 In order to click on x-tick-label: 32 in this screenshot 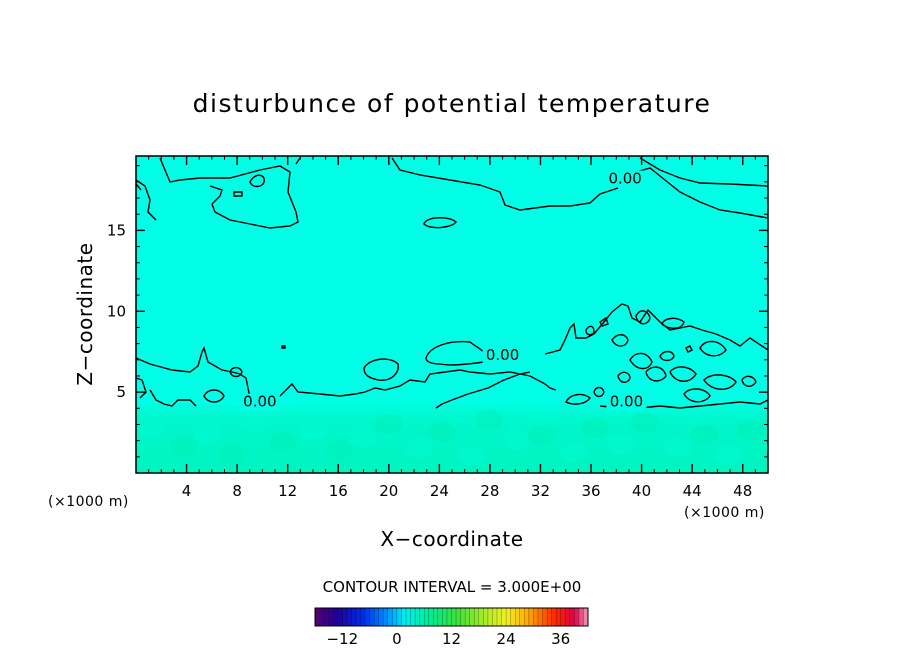, I will do `click(540, 491)`.